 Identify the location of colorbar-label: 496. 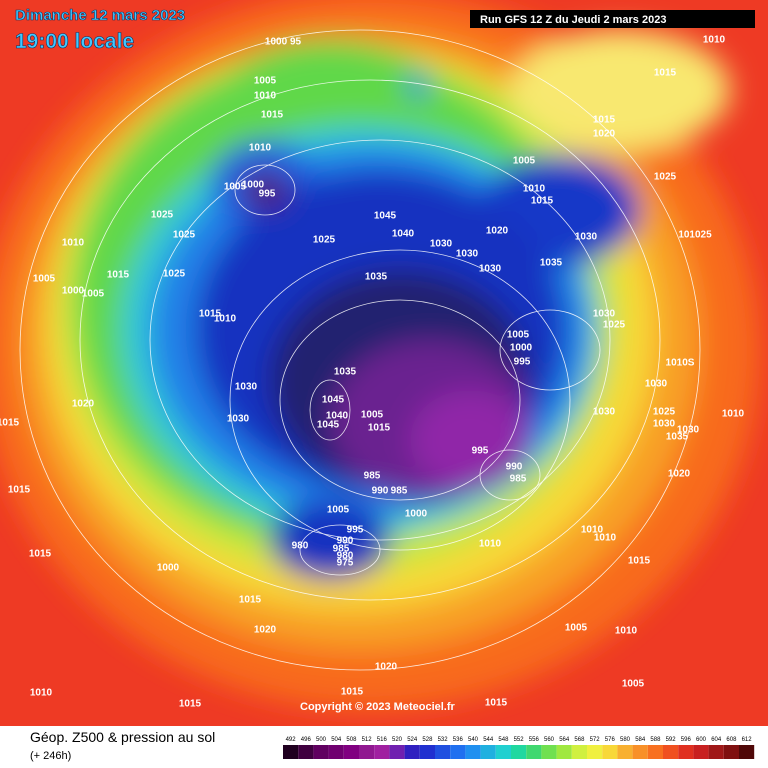
(306, 740).